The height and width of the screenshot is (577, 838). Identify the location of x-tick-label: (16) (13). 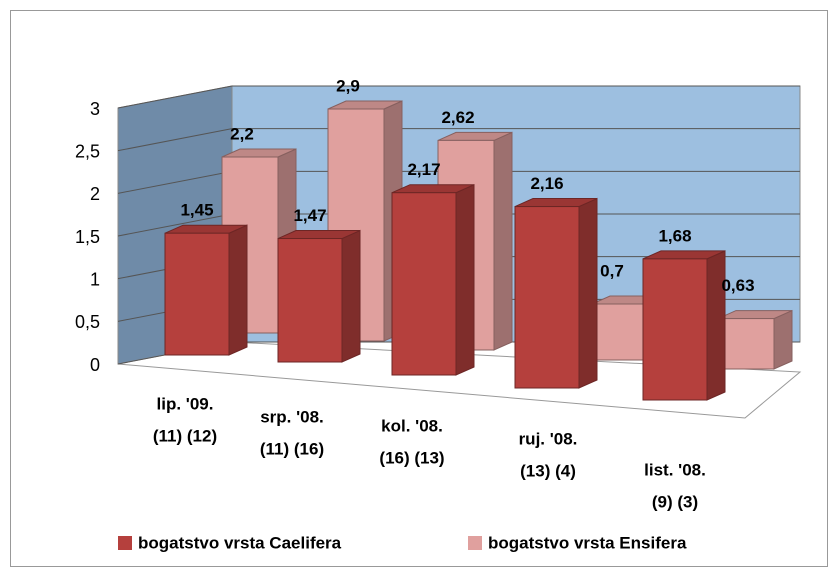
(411, 457).